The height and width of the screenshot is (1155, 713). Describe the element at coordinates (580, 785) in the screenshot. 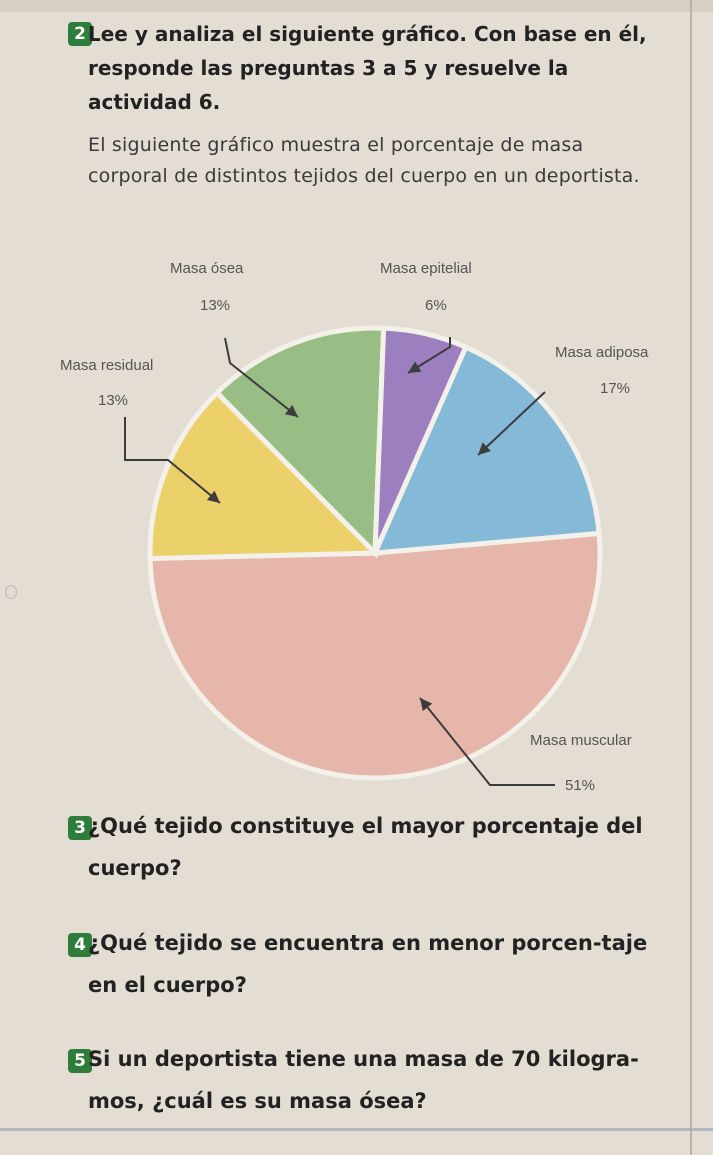

I see `slice-percent-masa-muscular: 51%` at that location.